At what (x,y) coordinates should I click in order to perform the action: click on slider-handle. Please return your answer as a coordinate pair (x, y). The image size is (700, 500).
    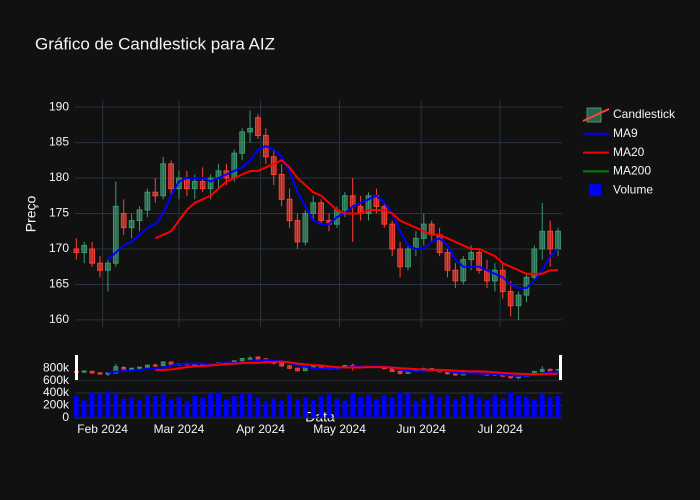
    Looking at the image, I should click on (560, 367).